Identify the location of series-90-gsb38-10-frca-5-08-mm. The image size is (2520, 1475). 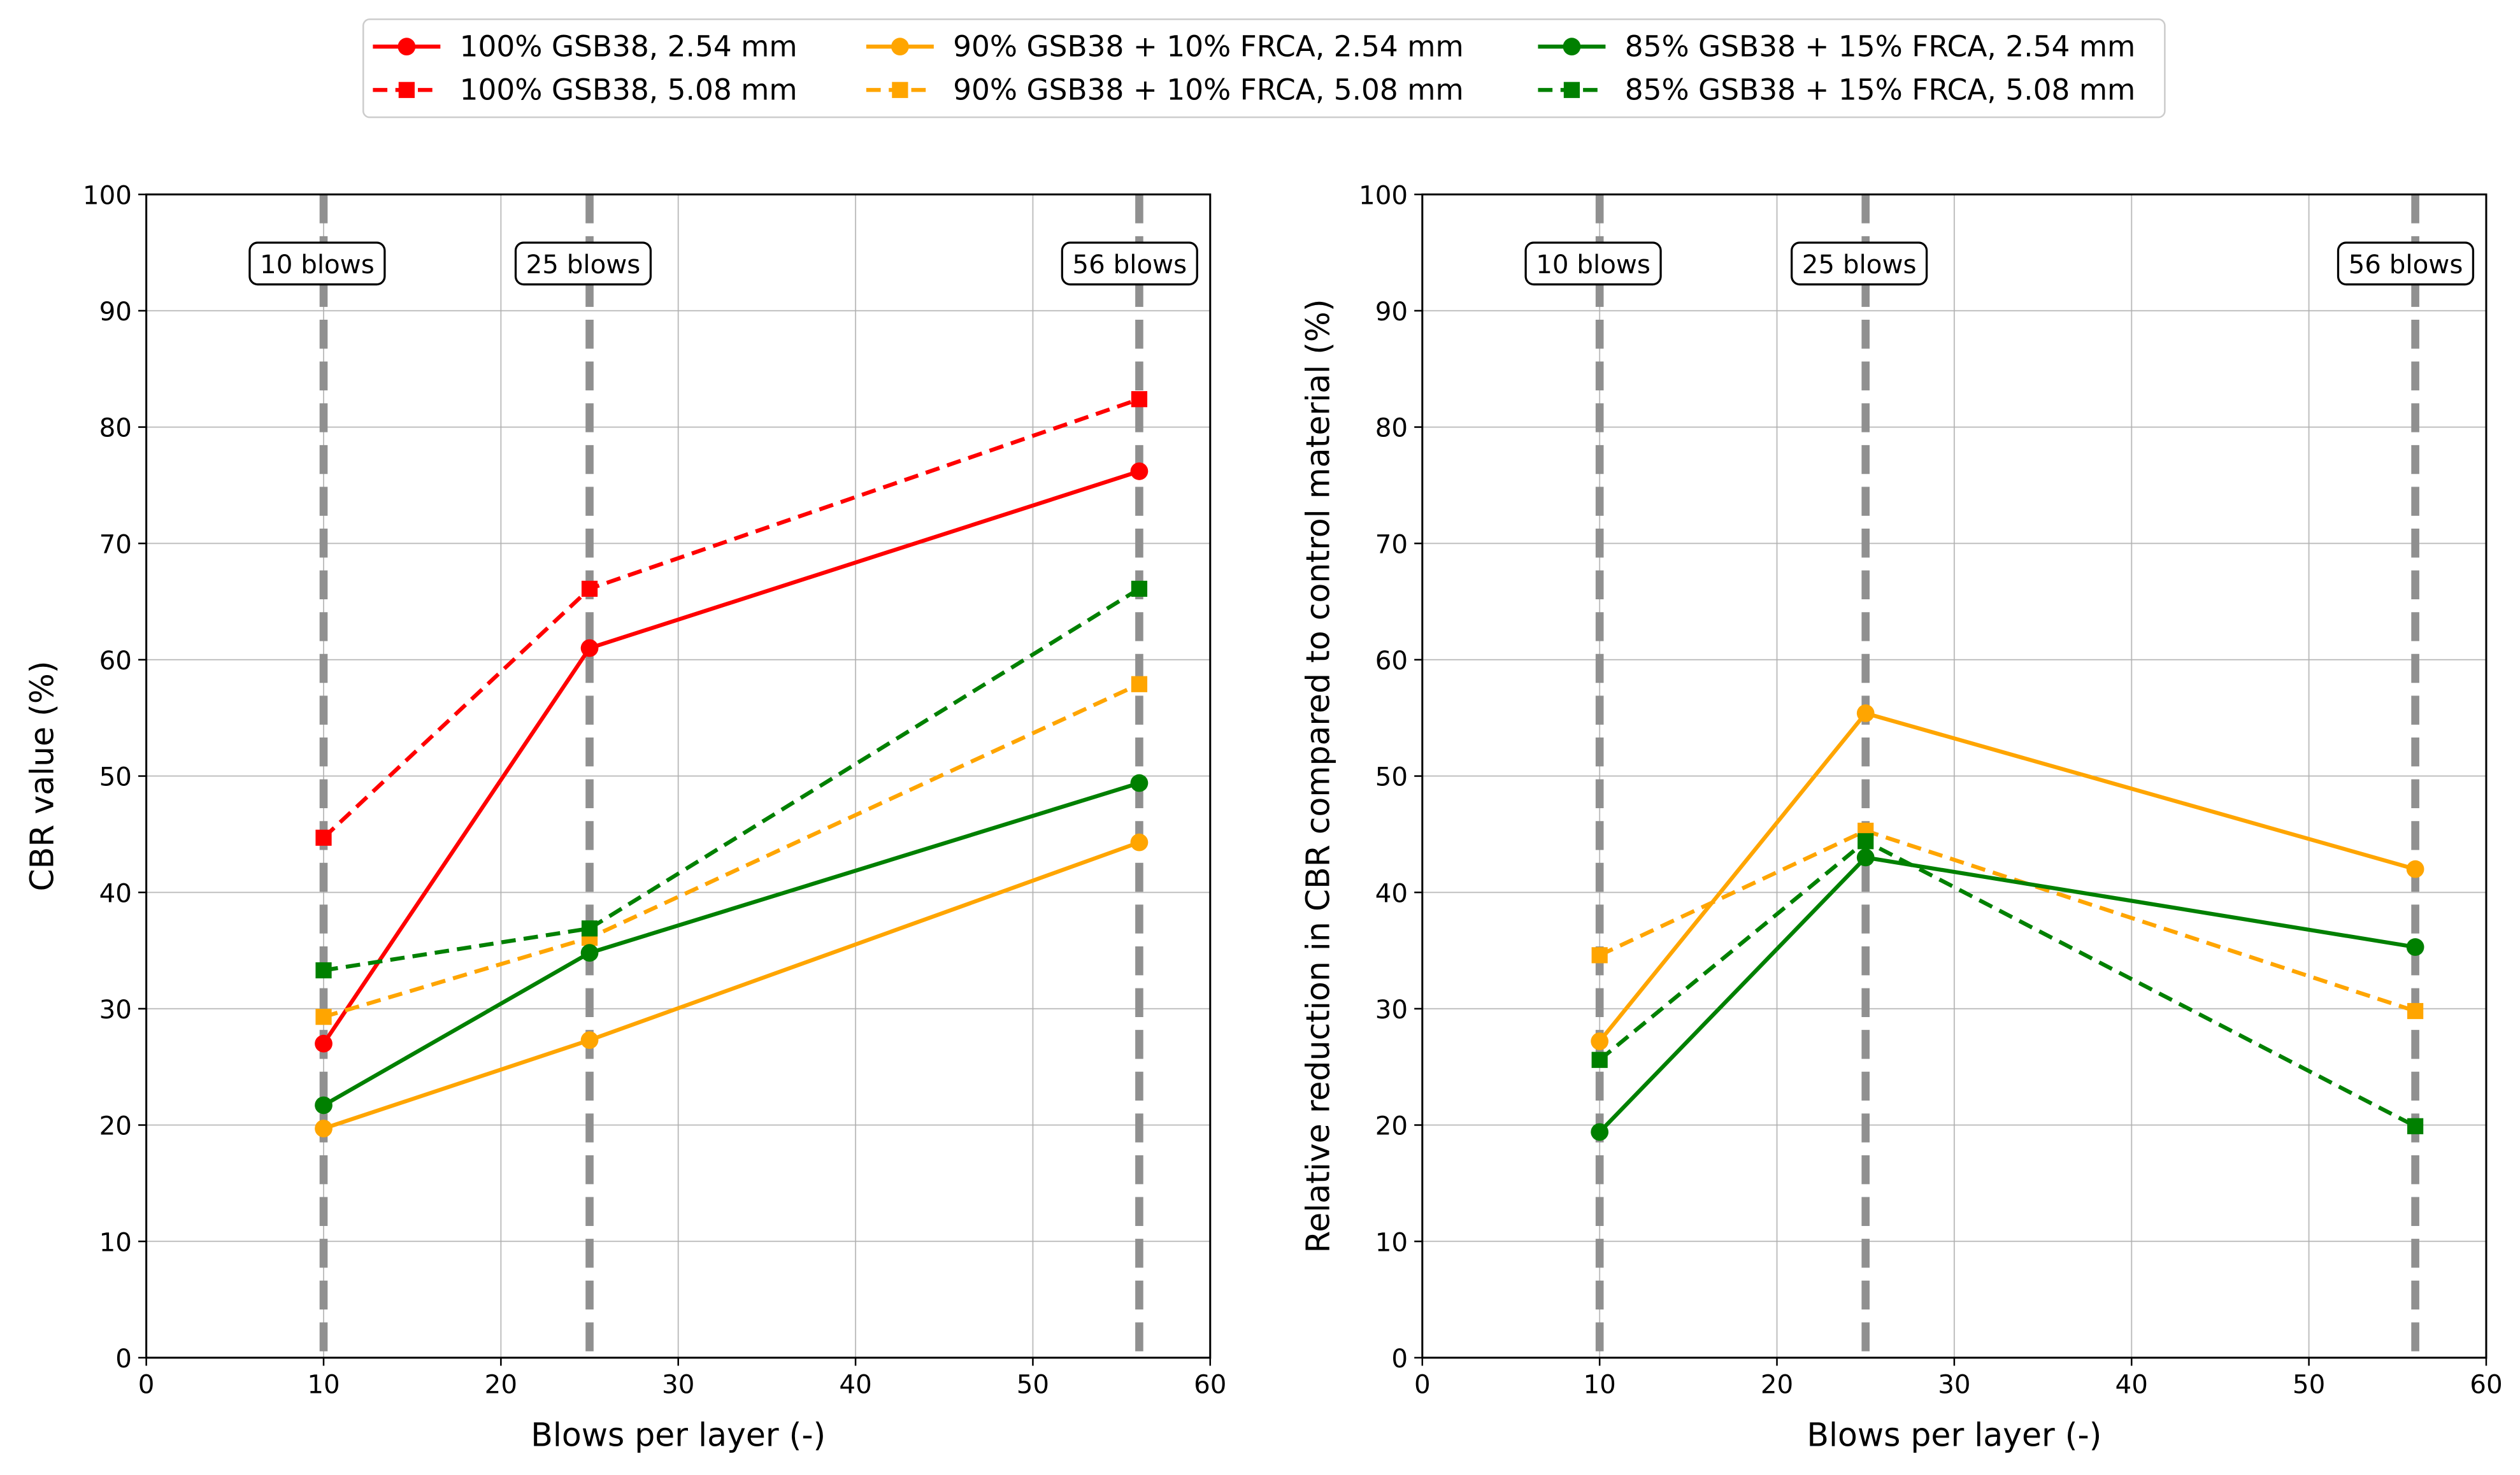
(731, 850).